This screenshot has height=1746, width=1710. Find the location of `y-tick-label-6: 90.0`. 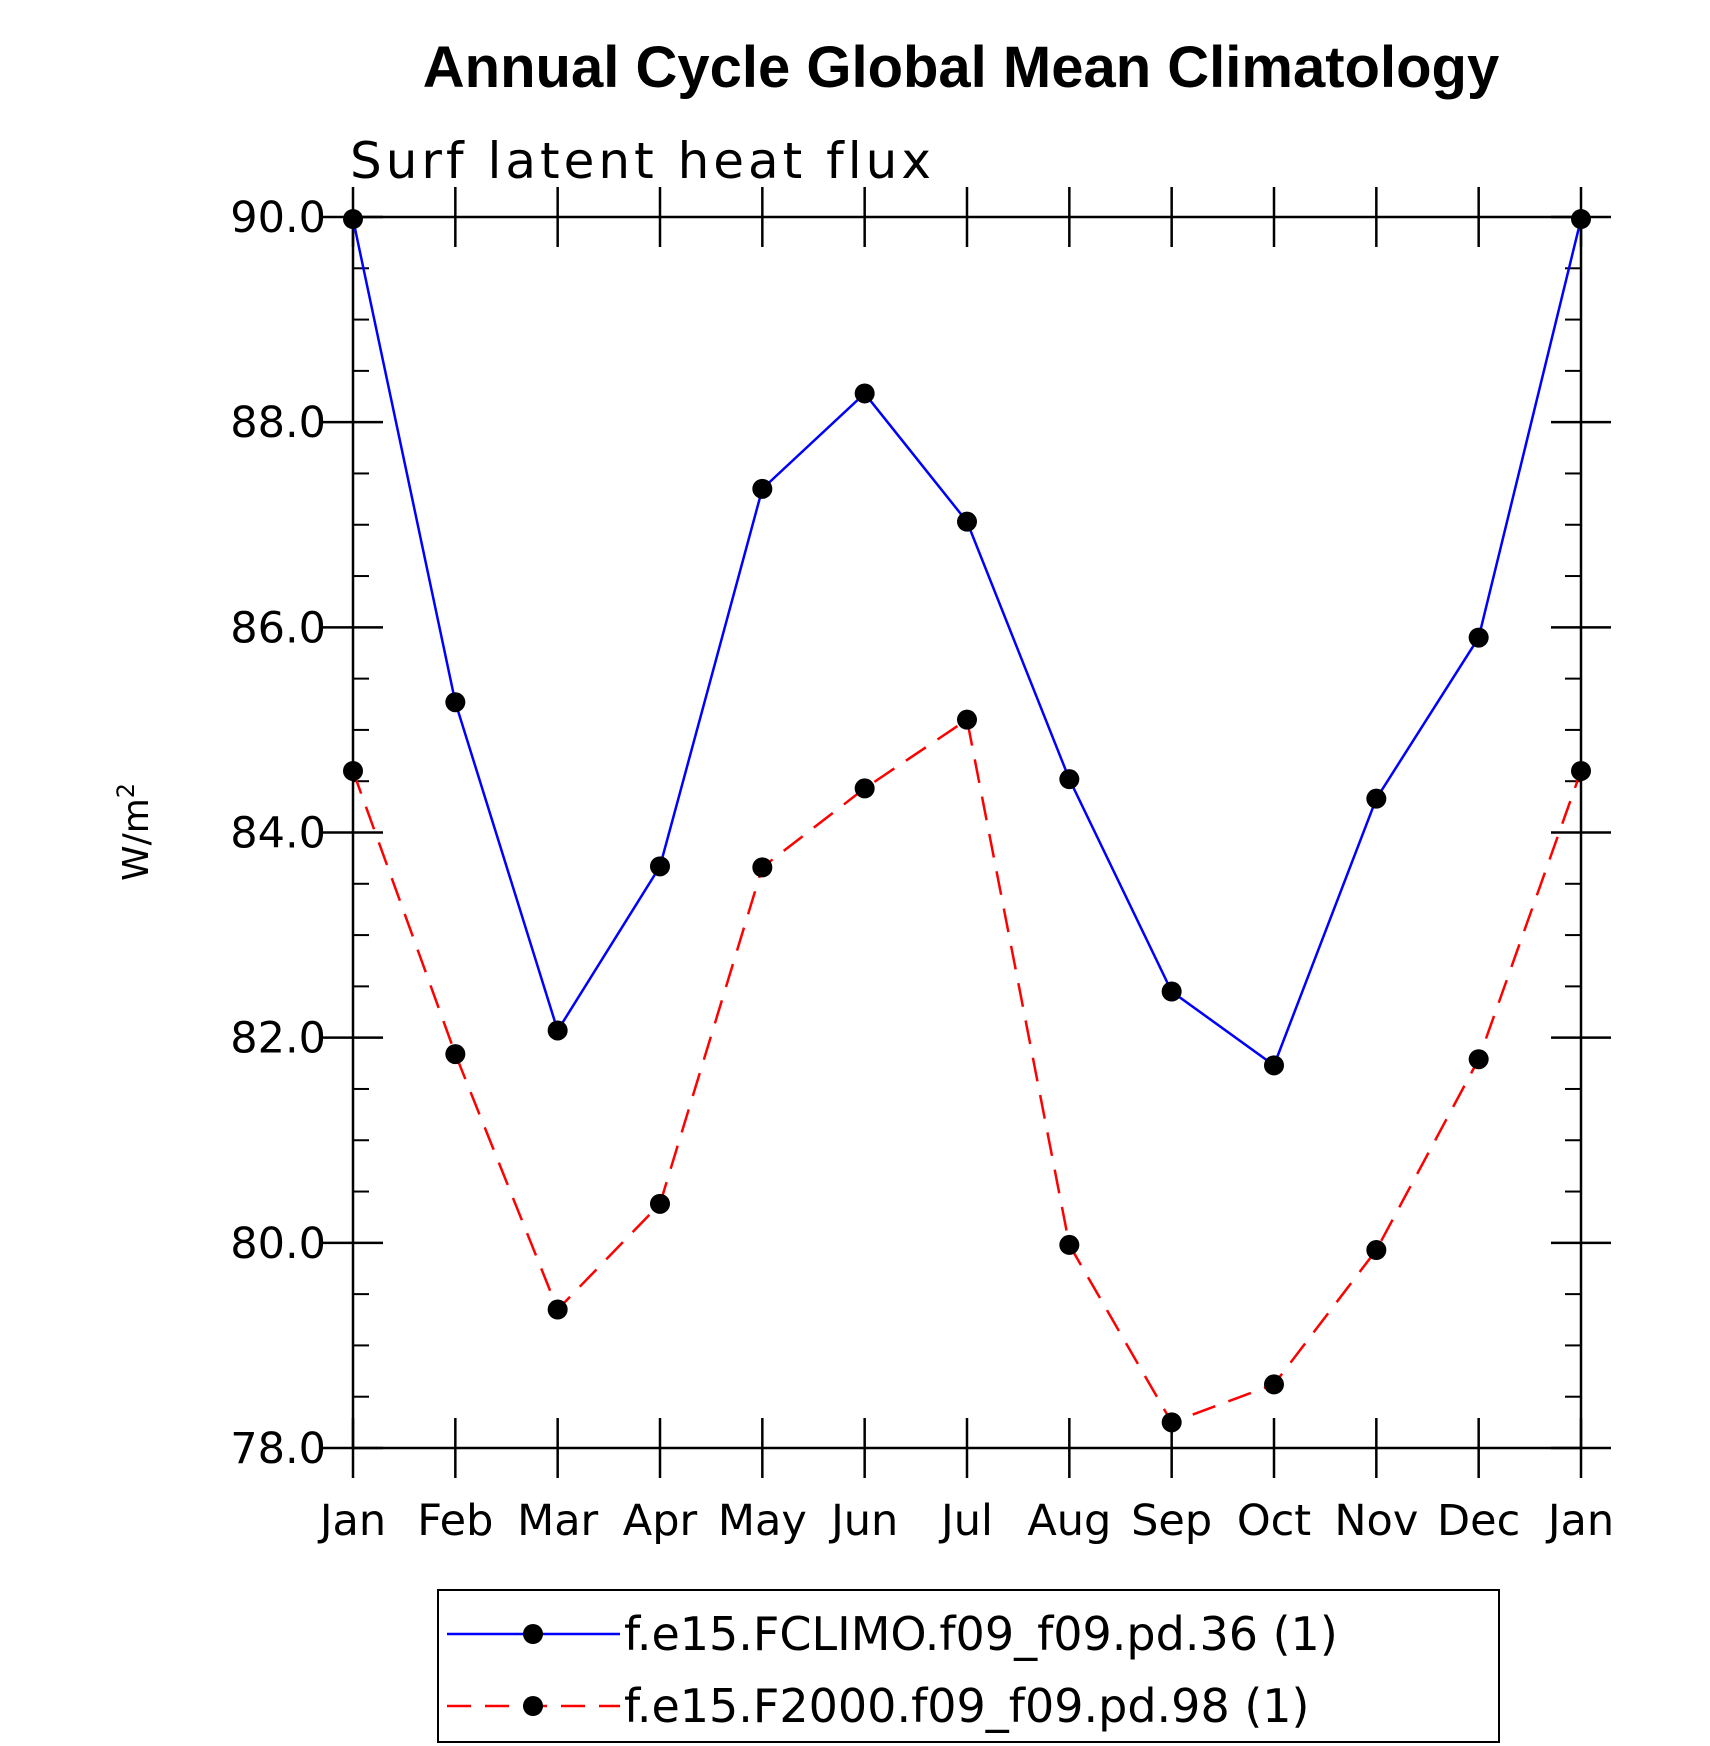

y-tick-label-6: 90.0 is located at coordinates (278, 218).